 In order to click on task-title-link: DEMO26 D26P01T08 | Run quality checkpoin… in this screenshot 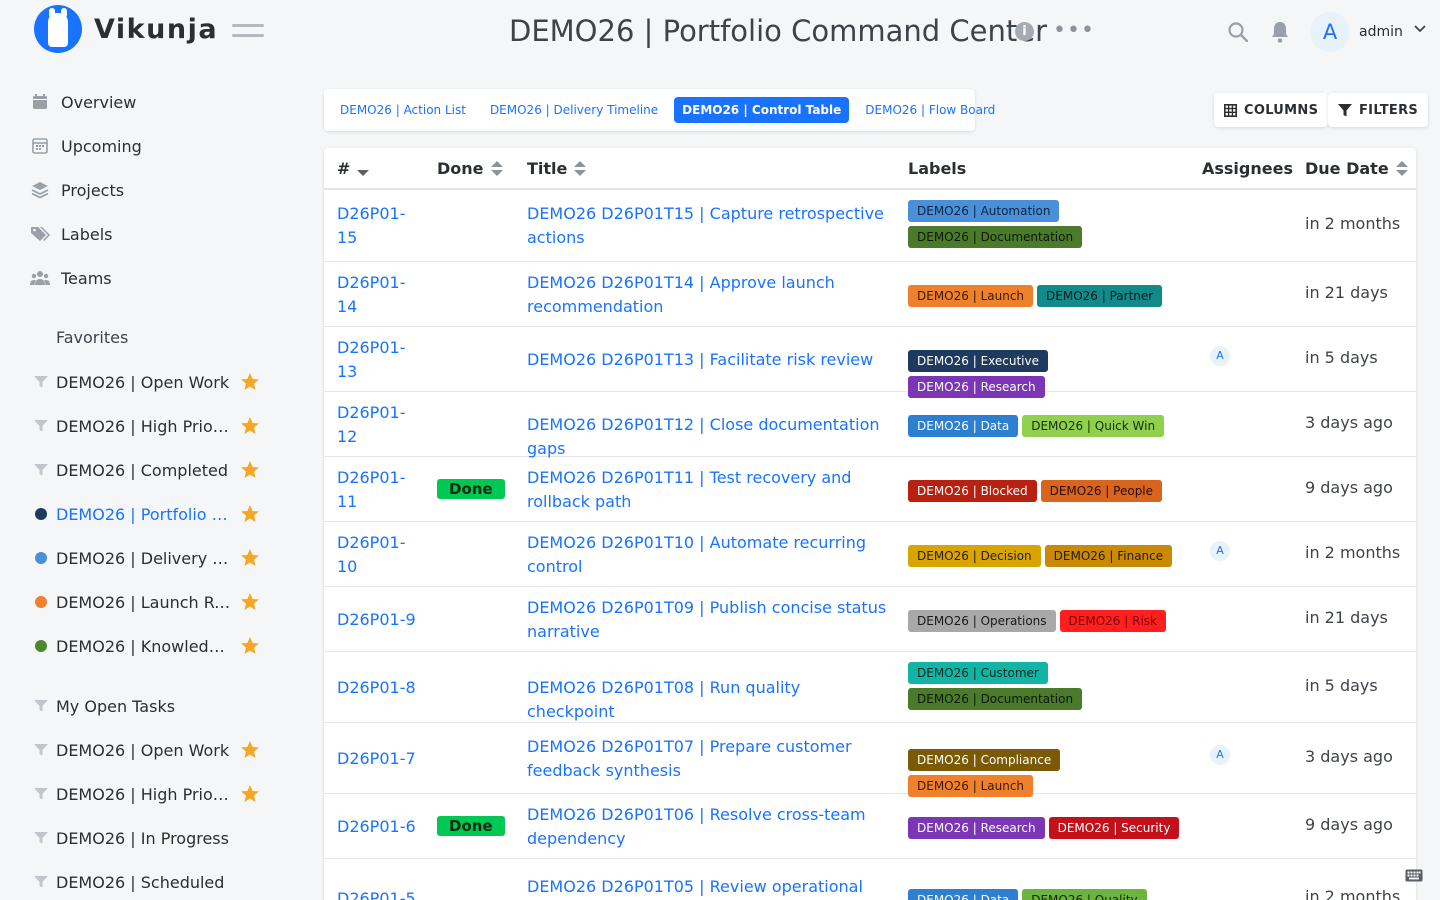, I will do `click(664, 699)`.